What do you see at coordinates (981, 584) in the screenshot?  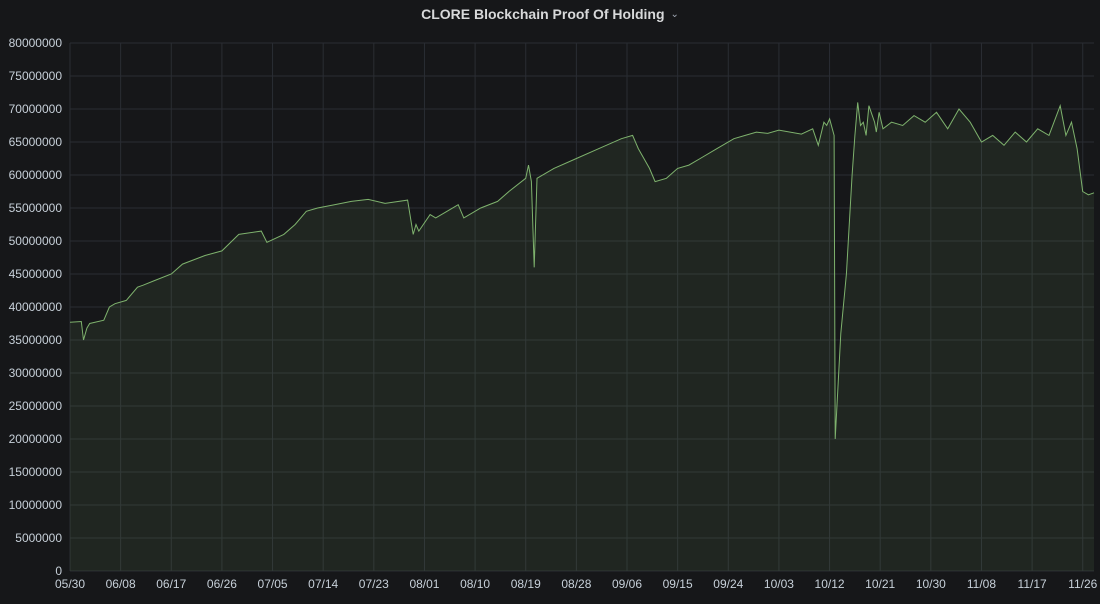 I see `x-tick-label: 11/08` at bounding box center [981, 584].